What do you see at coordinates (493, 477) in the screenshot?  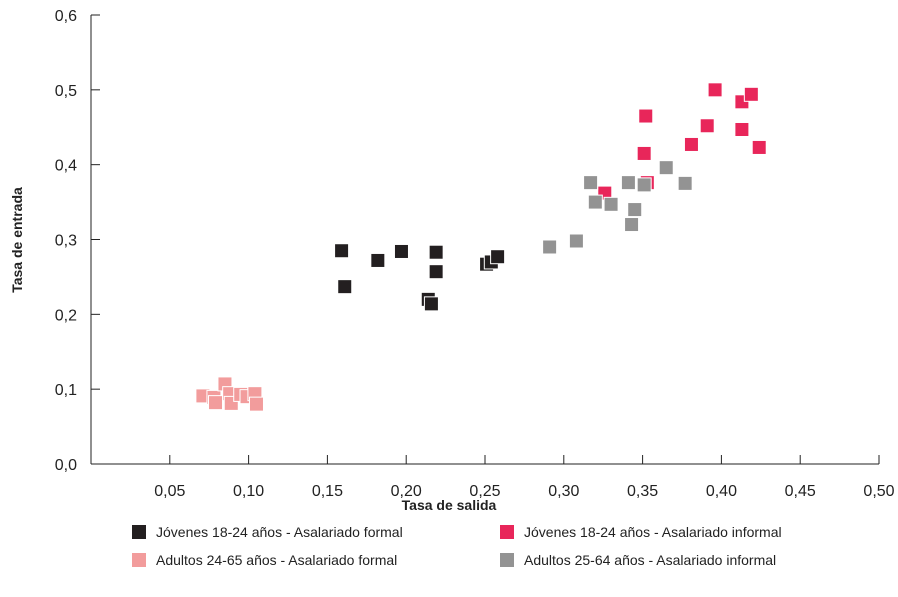 I see `x-axis: 0,05 0,10 0,15 0,20 0,25 0,30 0,35 0,40 0,45 0,50` at bounding box center [493, 477].